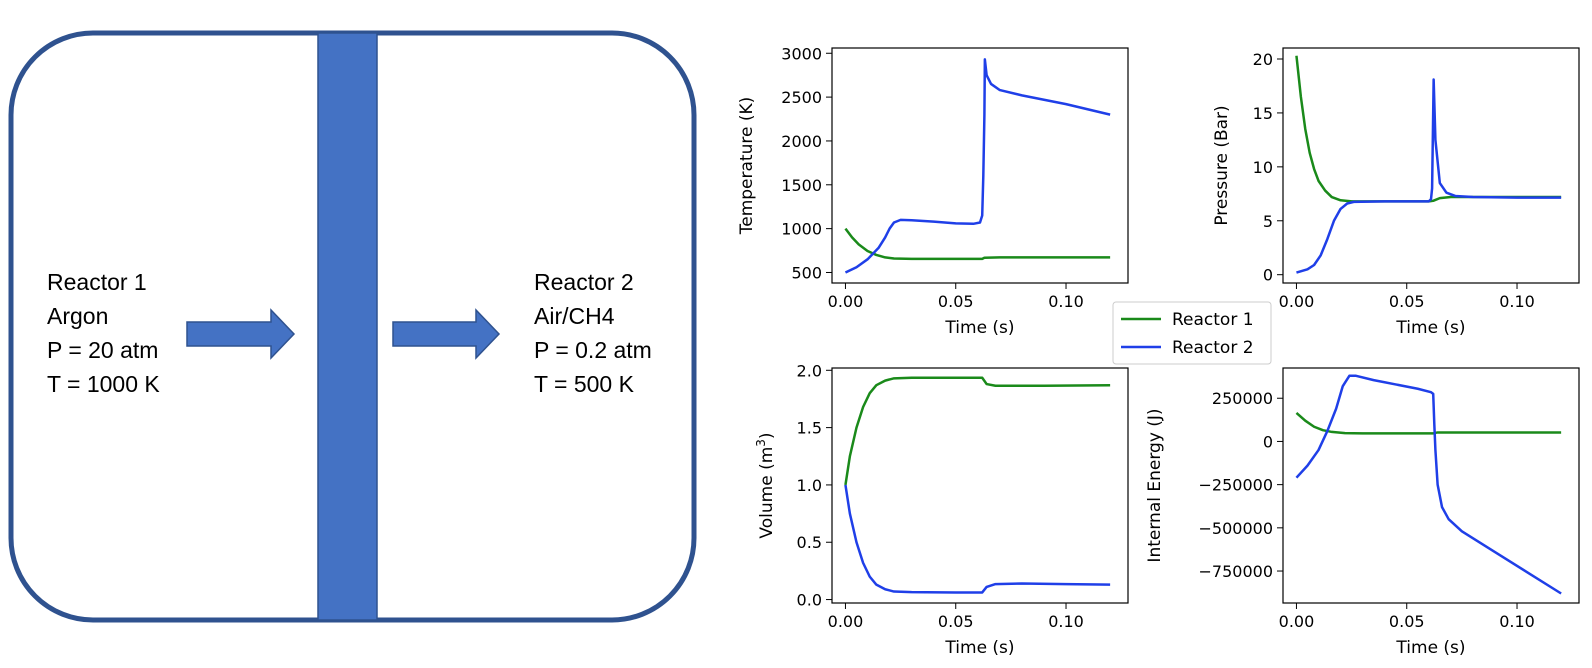  Describe the element at coordinates (1242, 398) in the screenshot. I see `y-tick-label: 250000` at that location.